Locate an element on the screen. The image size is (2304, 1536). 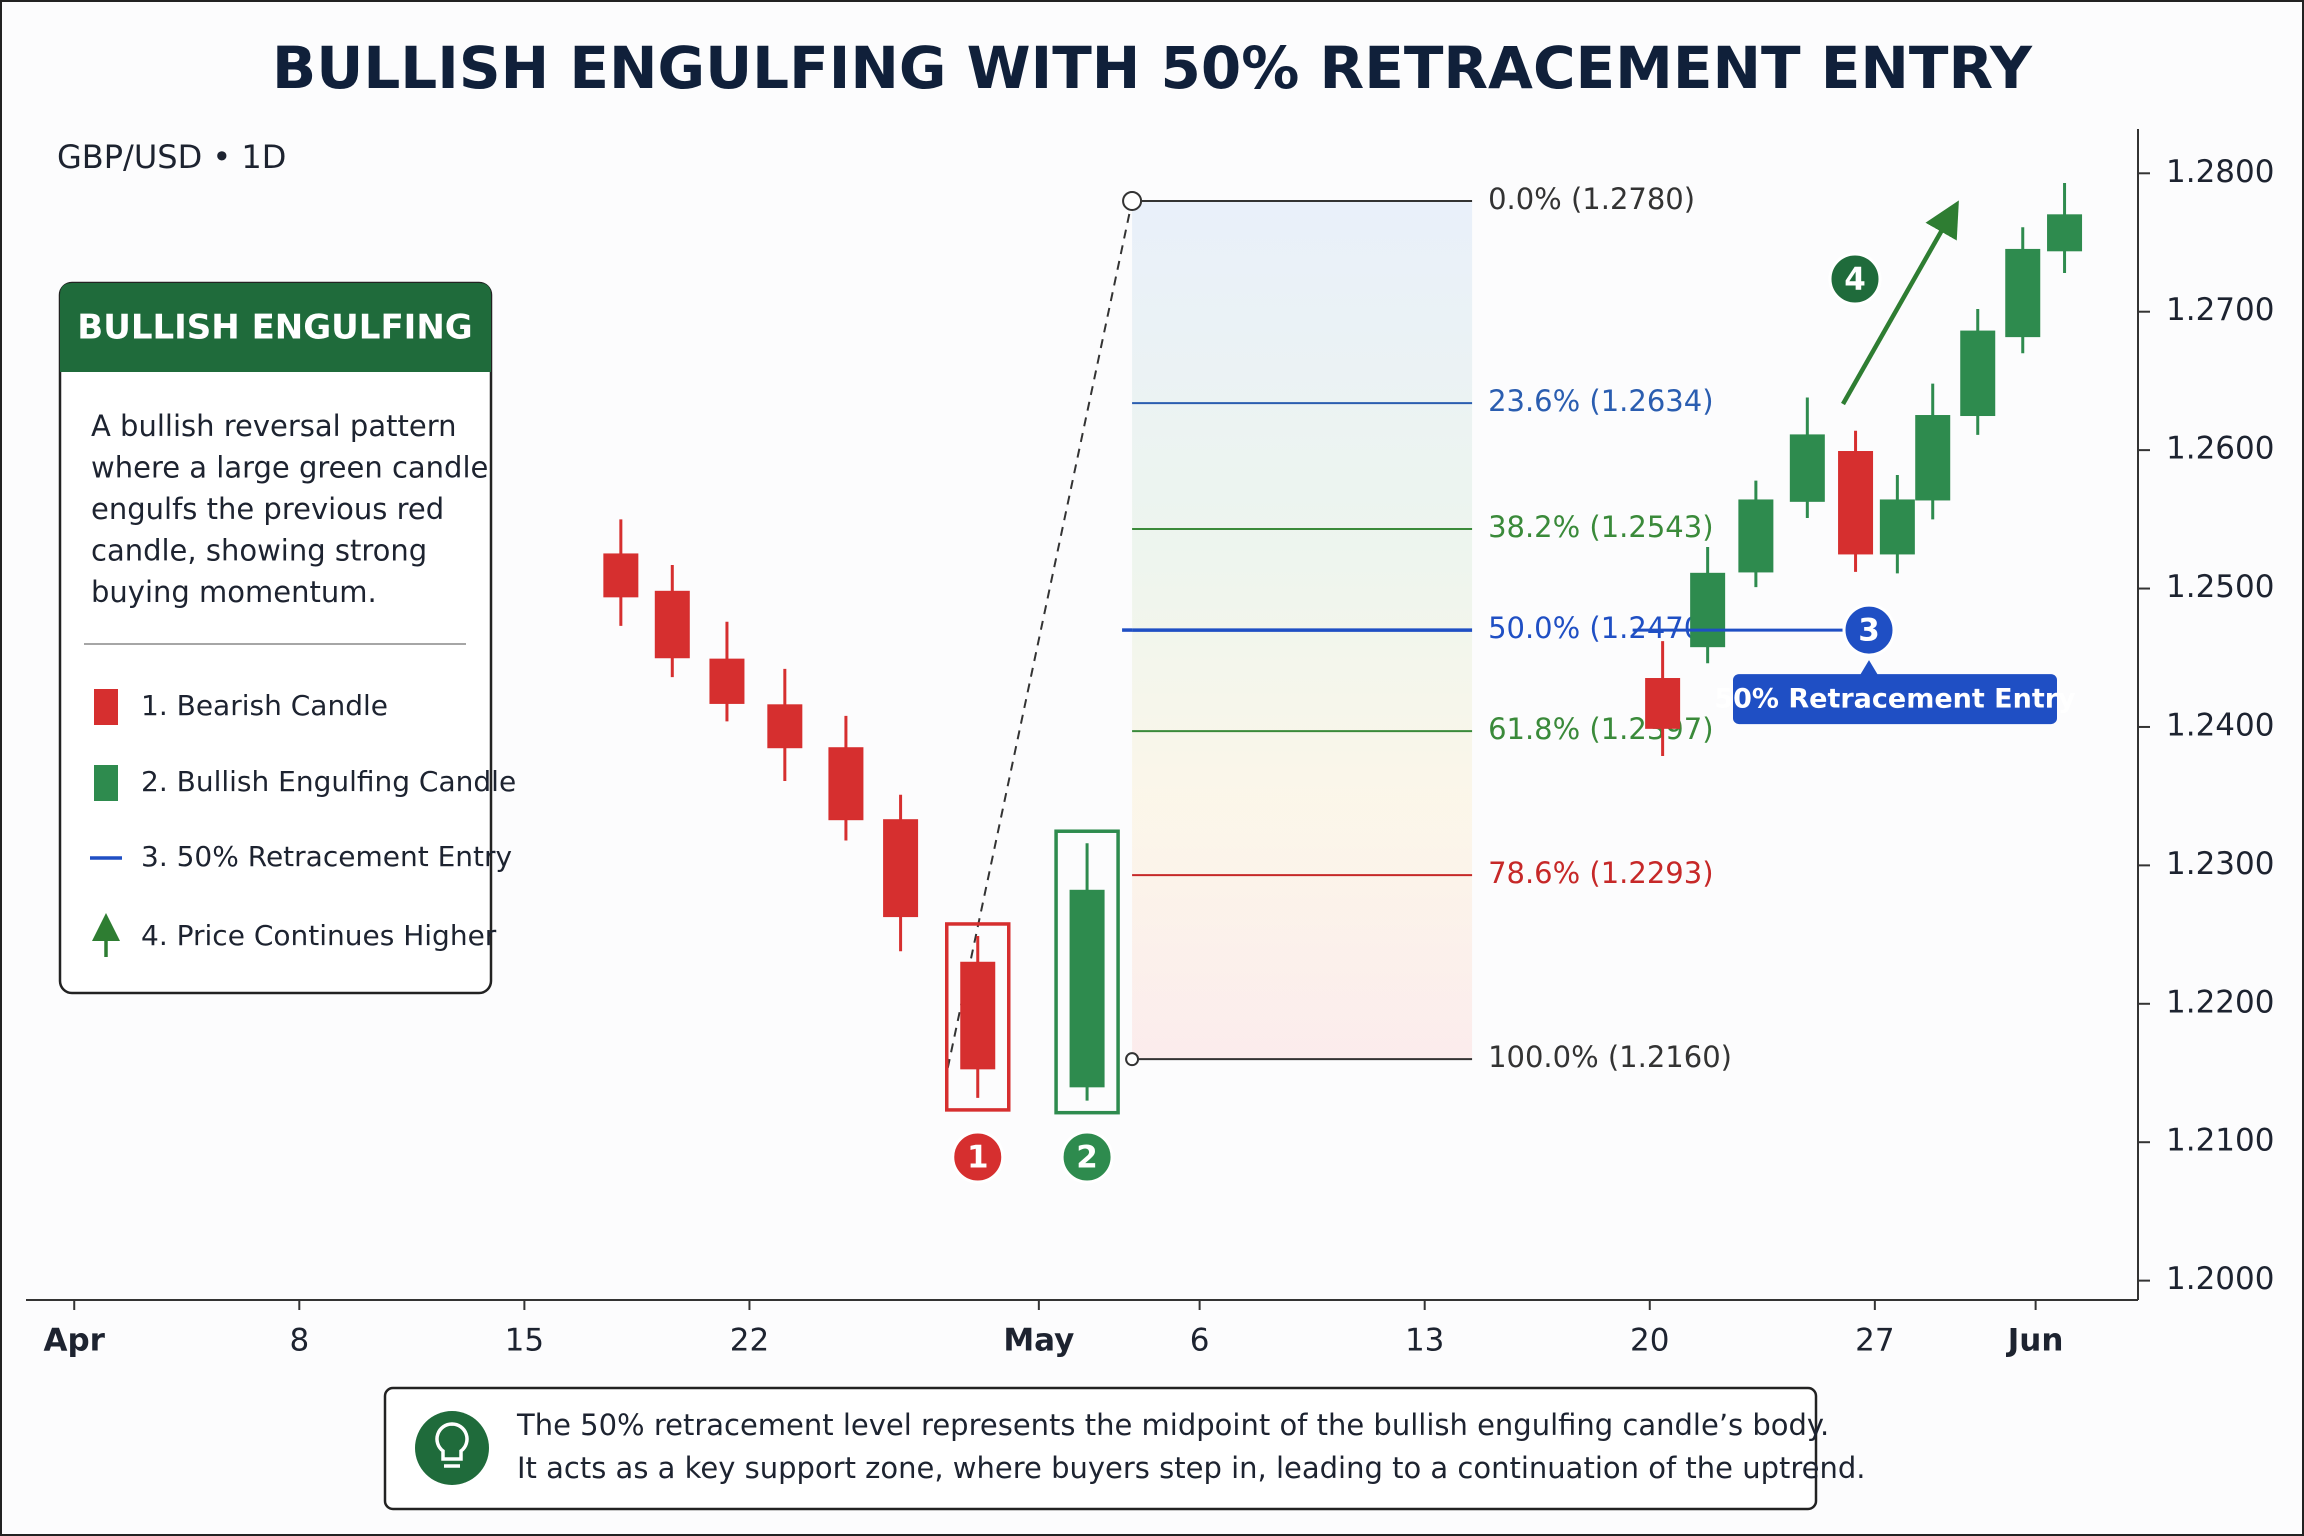
fib-level-name: 23.6% is located at coordinates (1534, 401).